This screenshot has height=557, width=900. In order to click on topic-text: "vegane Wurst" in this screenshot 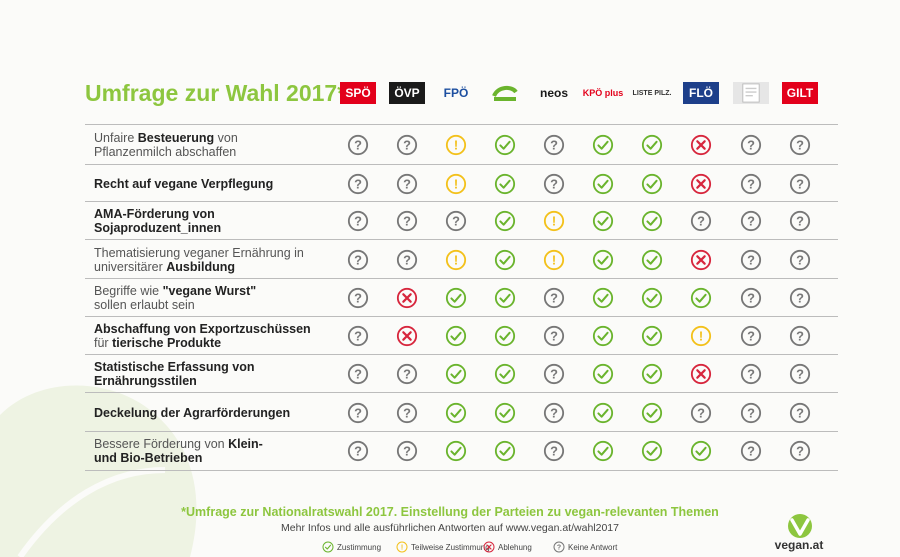, I will do `click(209, 291)`.